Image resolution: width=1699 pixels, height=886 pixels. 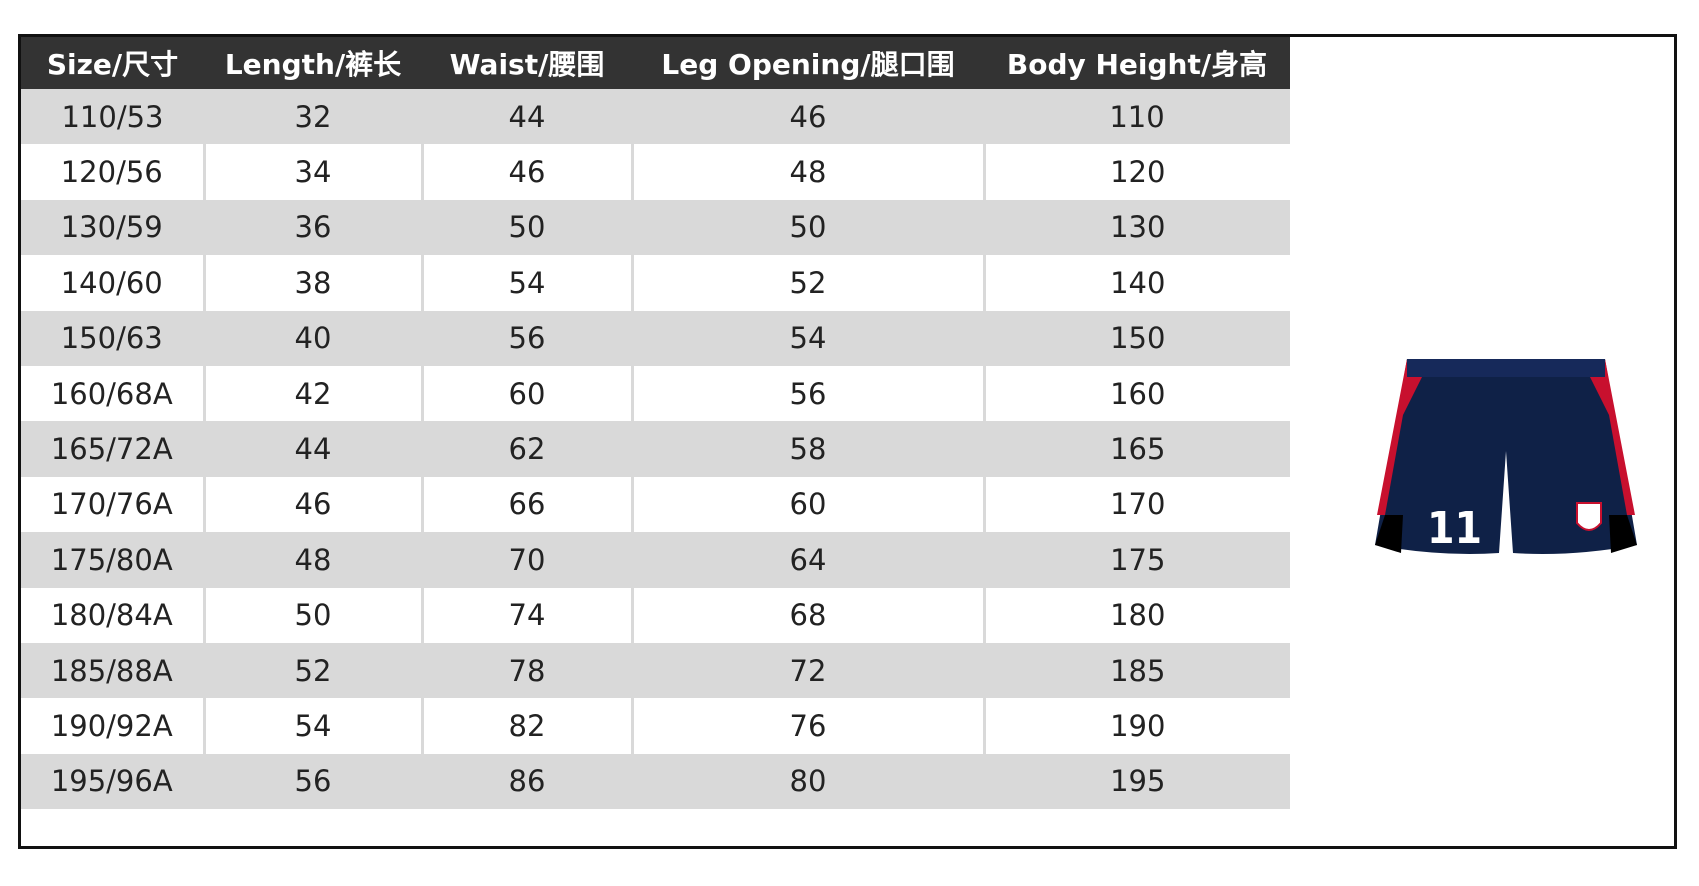 I want to click on size-cell: 175/80A, so click(x=113, y=560).